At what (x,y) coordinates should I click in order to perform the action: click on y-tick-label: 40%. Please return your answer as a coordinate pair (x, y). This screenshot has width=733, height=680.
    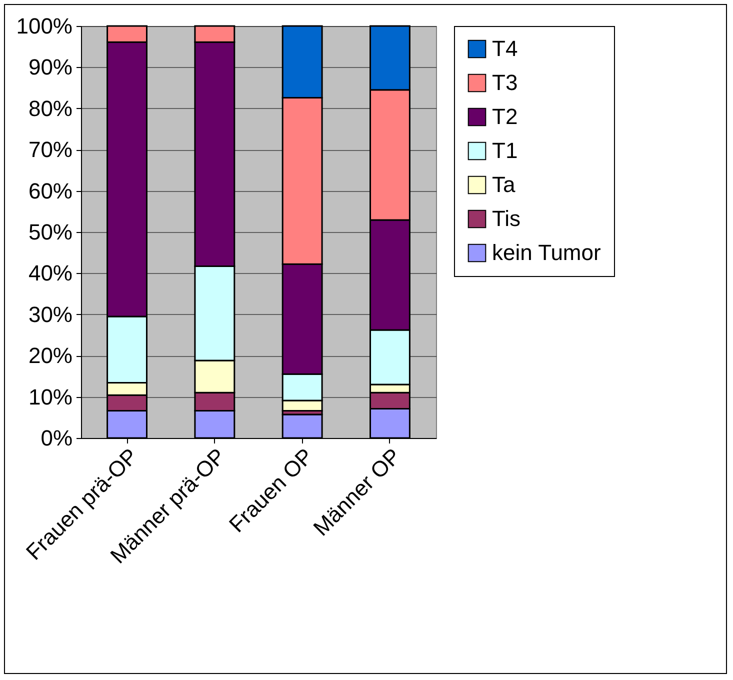
    Looking at the image, I should click on (50, 273).